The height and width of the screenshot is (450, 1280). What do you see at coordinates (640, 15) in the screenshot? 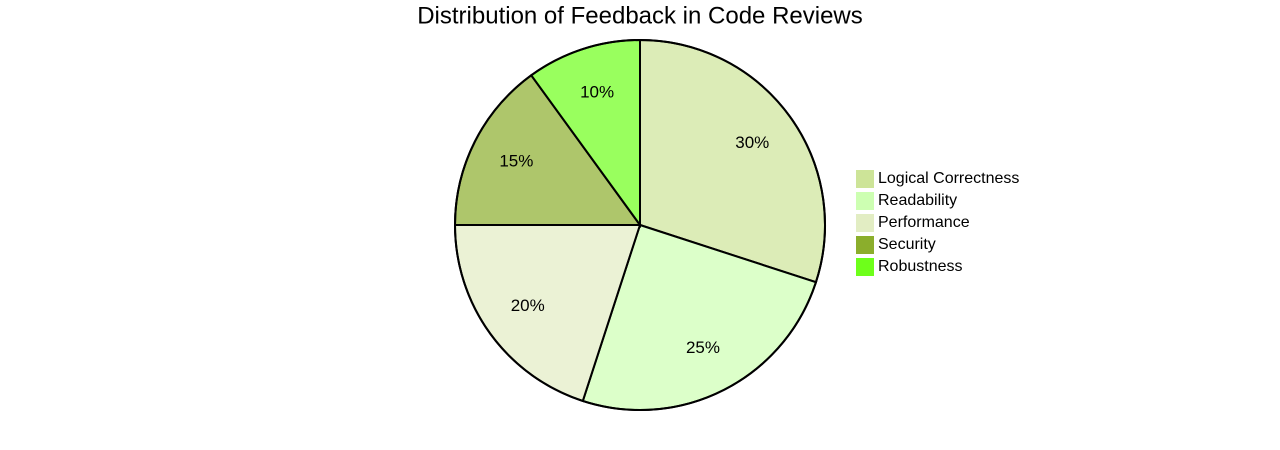
I see `chart-title: Distribution of Feedback in Code Reviews` at bounding box center [640, 15].